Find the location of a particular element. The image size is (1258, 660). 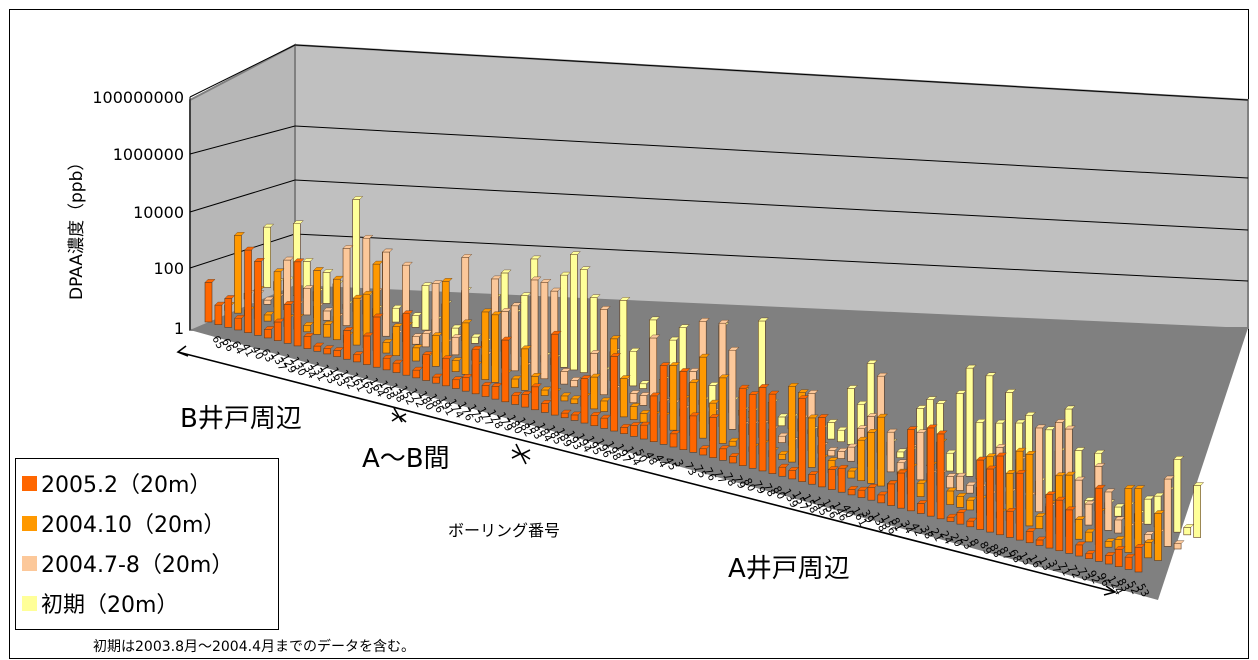

x-tick-label: 96 is located at coordinates (1103, 580).